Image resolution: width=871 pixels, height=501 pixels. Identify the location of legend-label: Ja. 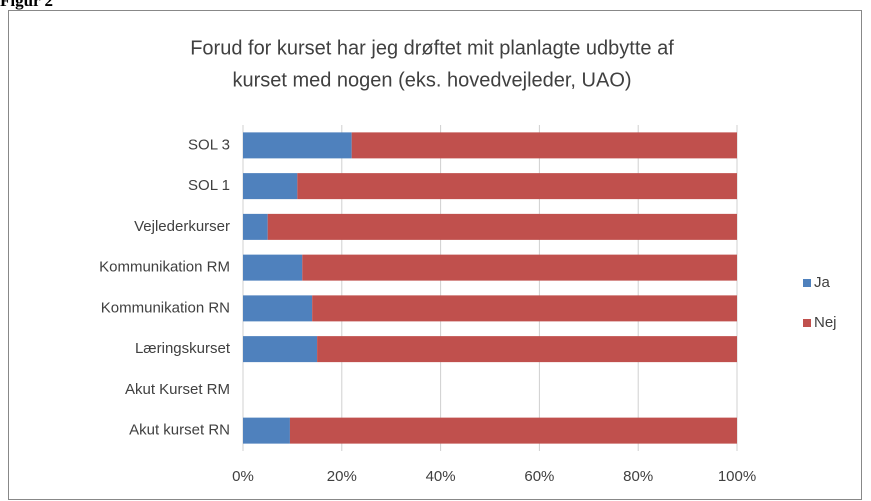
(822, 282).